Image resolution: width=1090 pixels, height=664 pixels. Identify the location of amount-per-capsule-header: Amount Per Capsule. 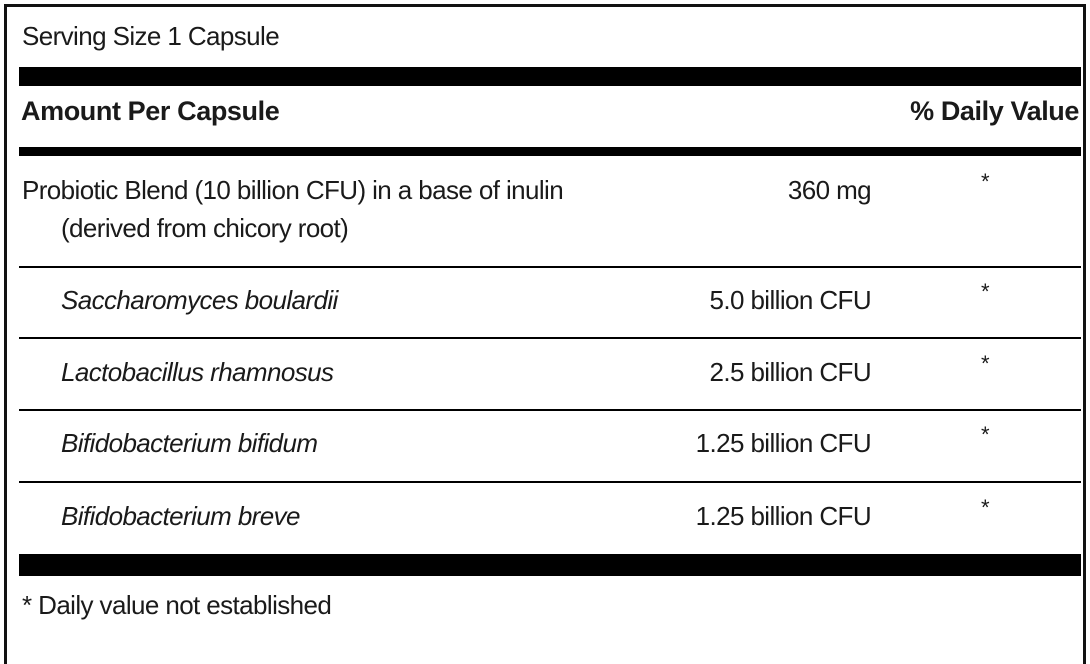
(150, 111).